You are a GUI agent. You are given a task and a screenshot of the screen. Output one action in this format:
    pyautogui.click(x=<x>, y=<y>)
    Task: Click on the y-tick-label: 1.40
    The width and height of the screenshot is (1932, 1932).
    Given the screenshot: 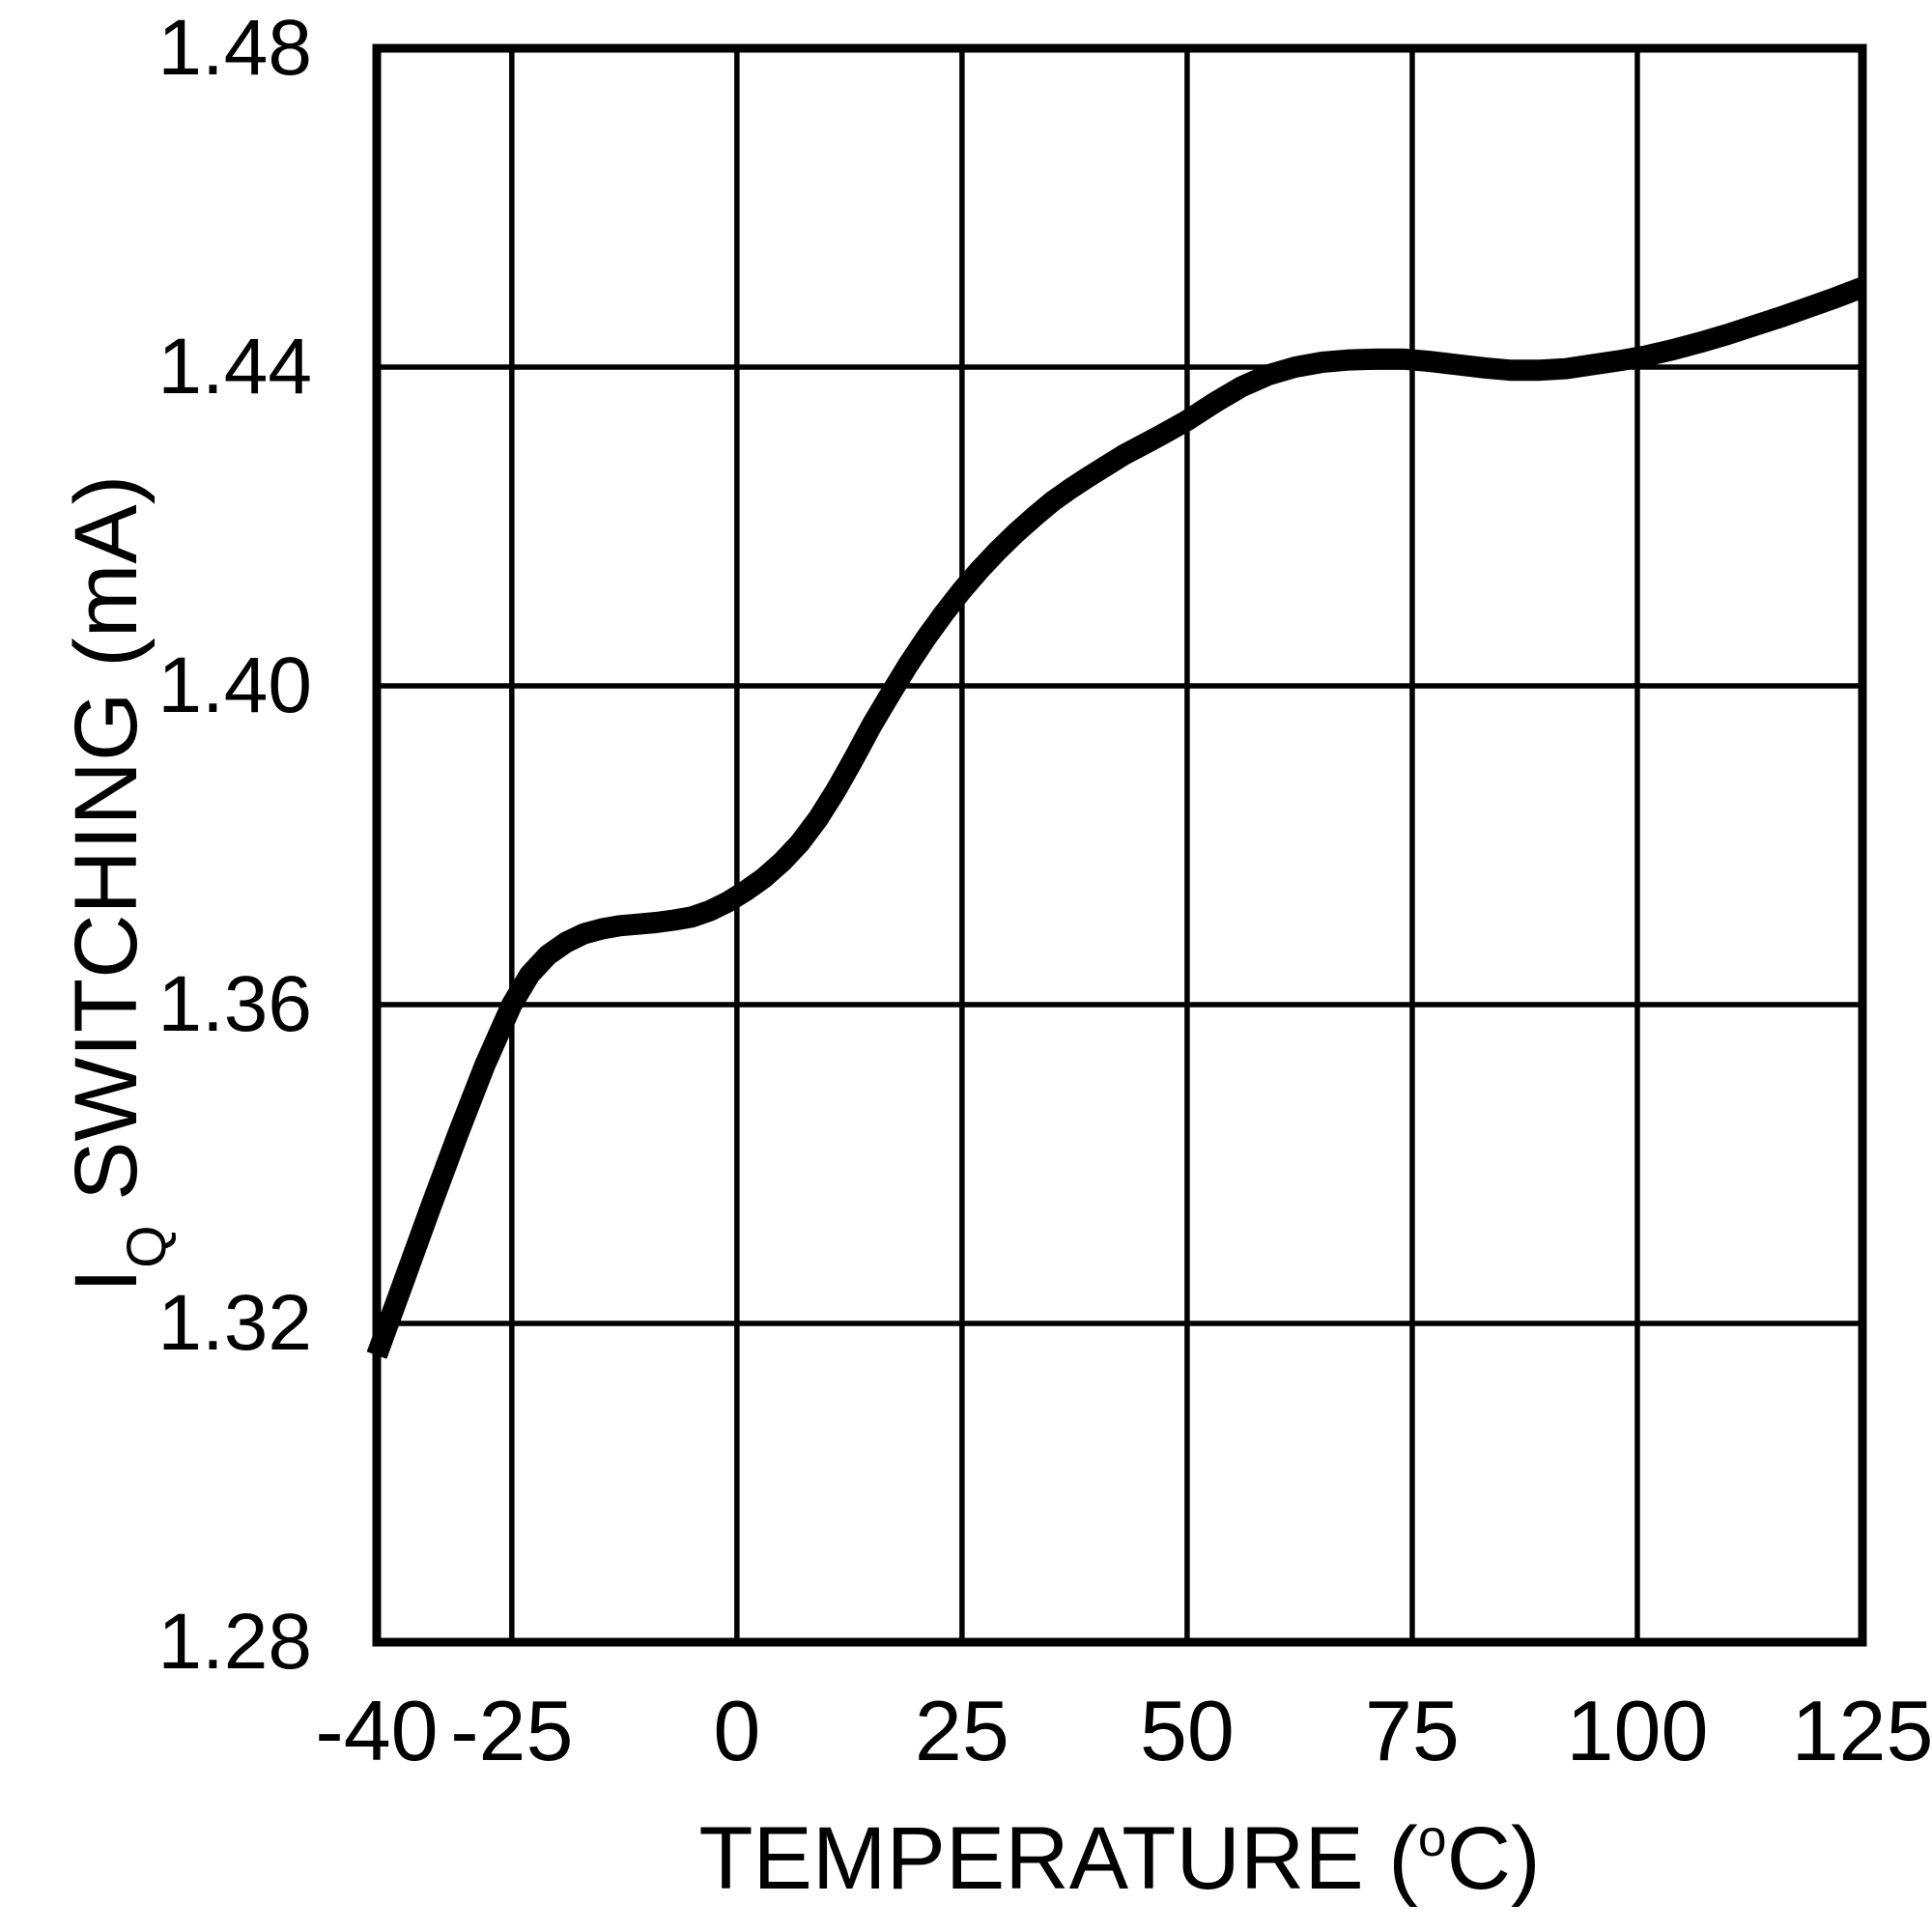 What is the action you would take?
    pyautogui.click(x=234, y=685)
    